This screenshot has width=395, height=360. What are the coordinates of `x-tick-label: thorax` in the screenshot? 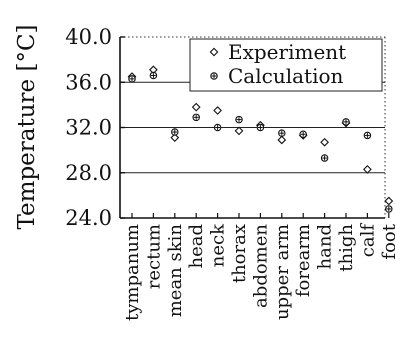 It's located at (239, 253).